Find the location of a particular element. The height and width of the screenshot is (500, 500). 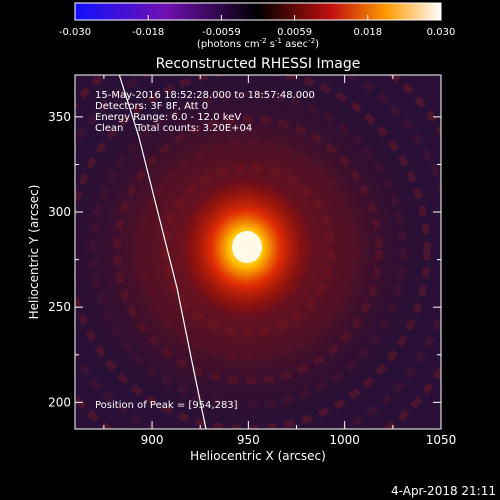

x-axis-label: Heliocentric X (arcsec) is located at coordinates (258, 456).